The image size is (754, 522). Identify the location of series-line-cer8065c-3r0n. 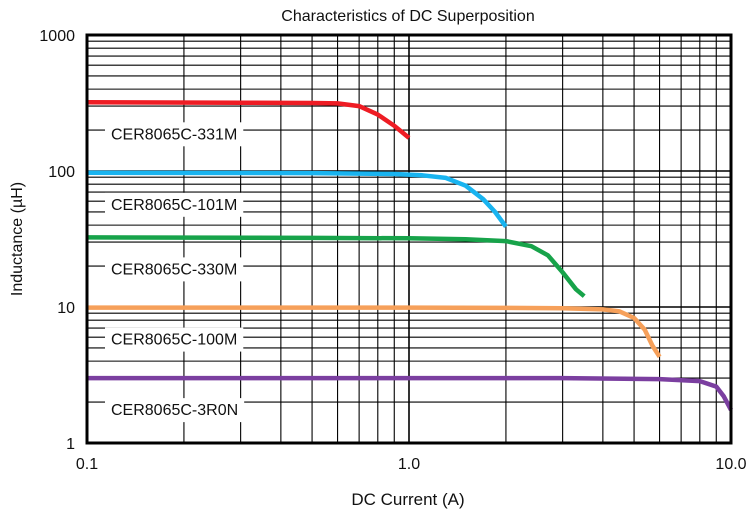
(410, 393).